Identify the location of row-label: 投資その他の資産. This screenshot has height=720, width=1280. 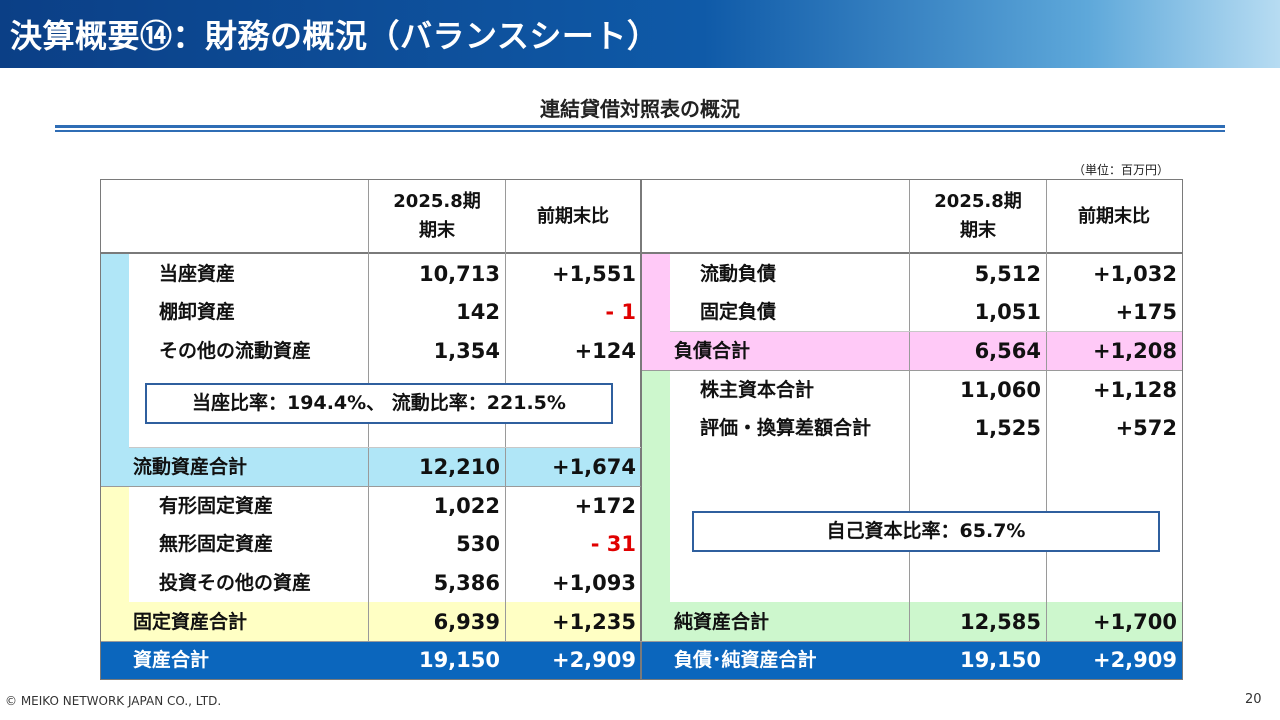
(235, 583).